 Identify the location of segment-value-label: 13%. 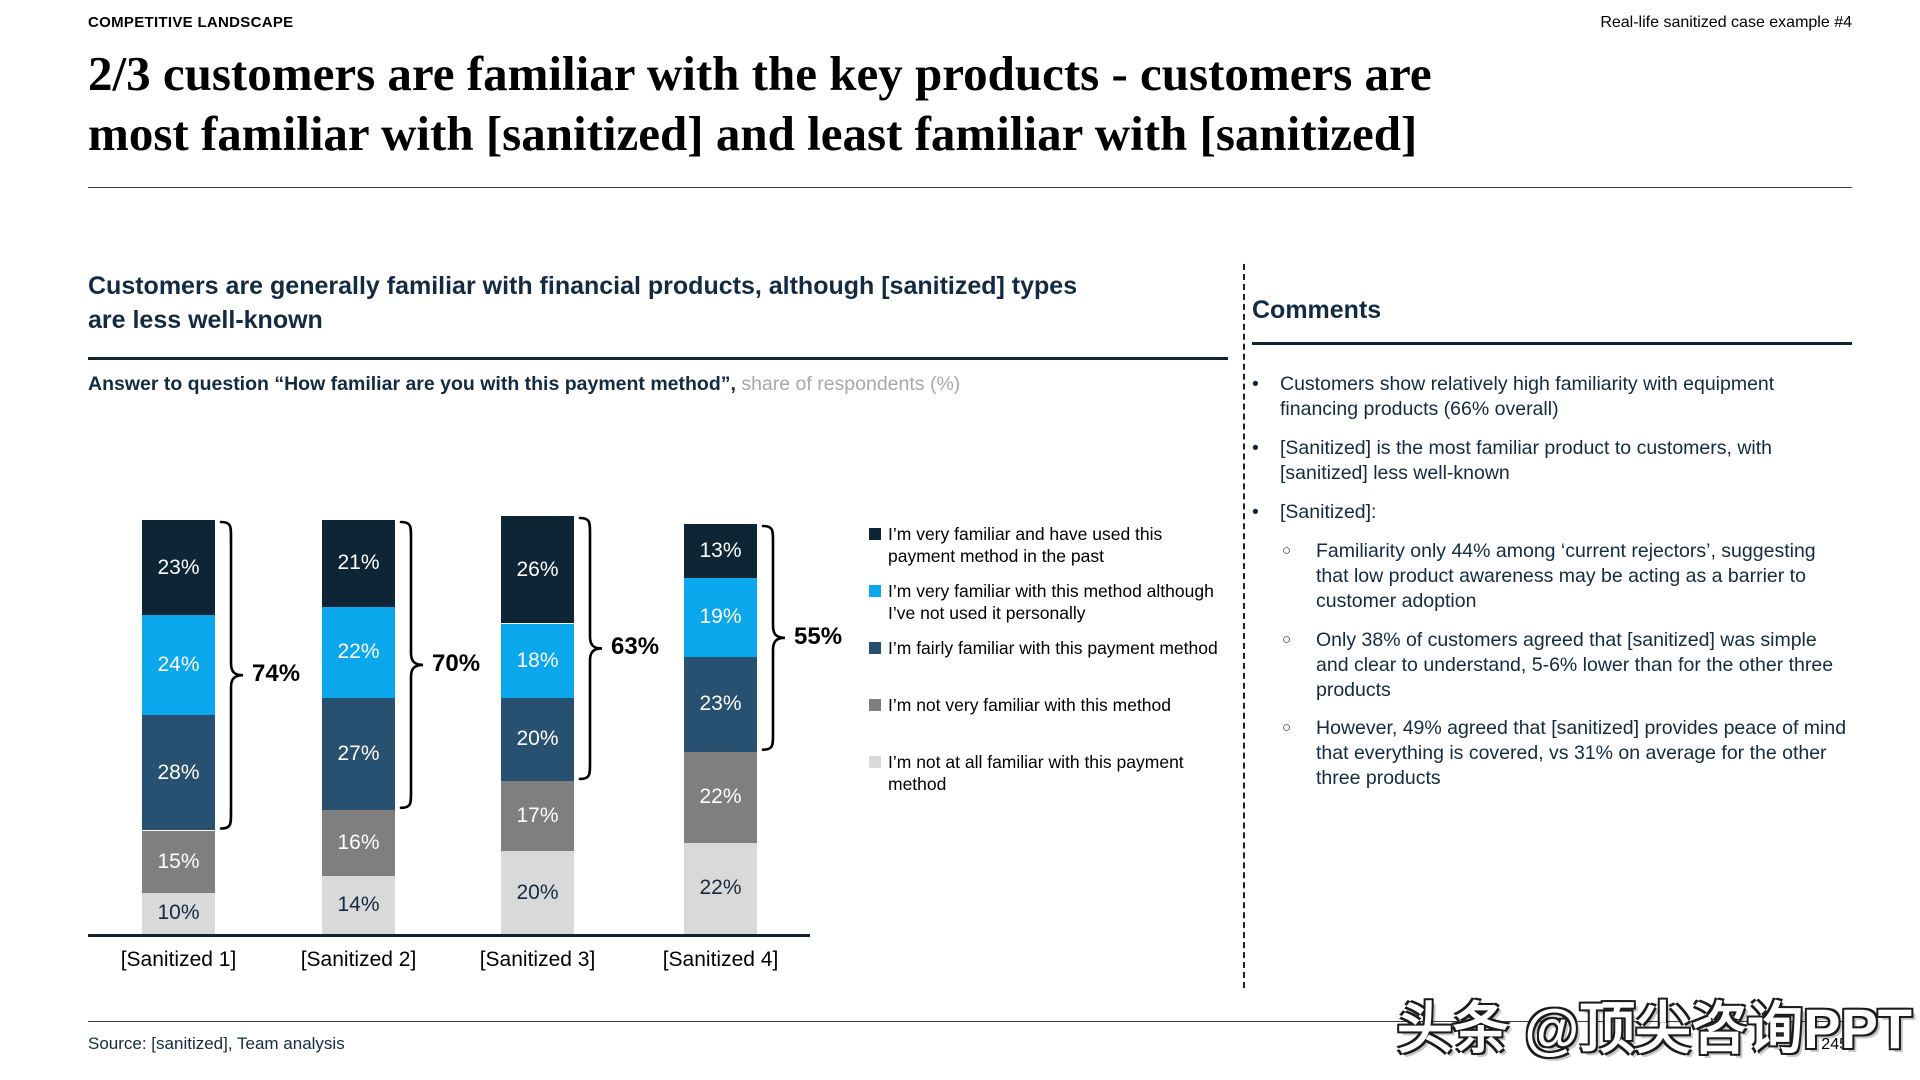
(720, 551).